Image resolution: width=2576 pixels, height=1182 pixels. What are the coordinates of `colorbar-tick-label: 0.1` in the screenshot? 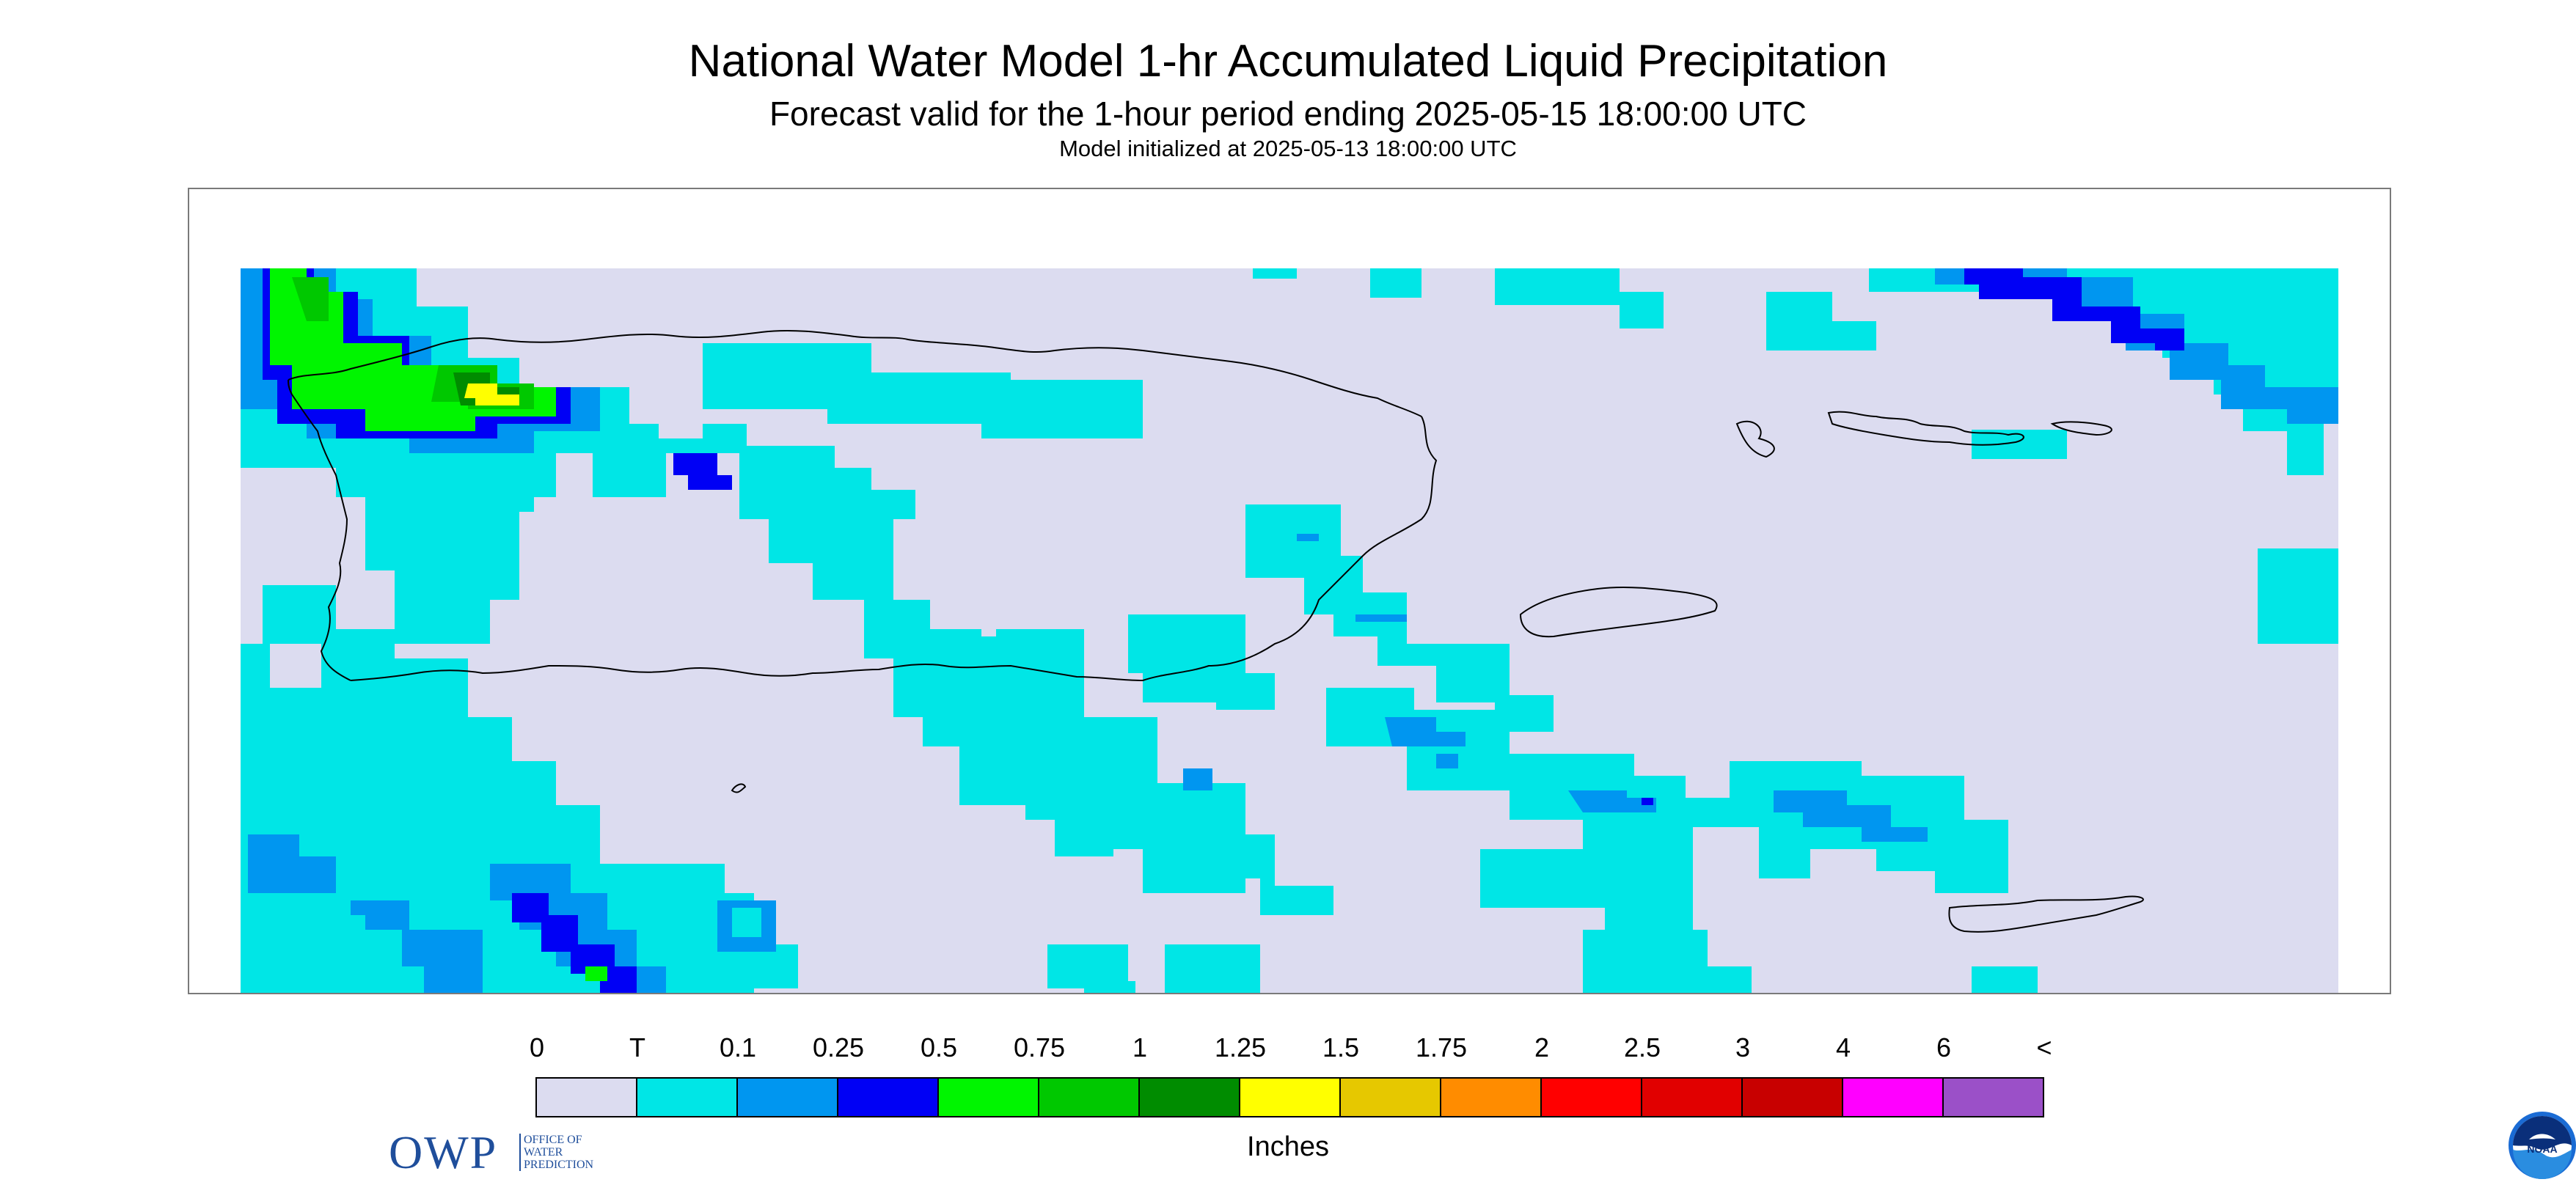 It's located at (738, 1047).